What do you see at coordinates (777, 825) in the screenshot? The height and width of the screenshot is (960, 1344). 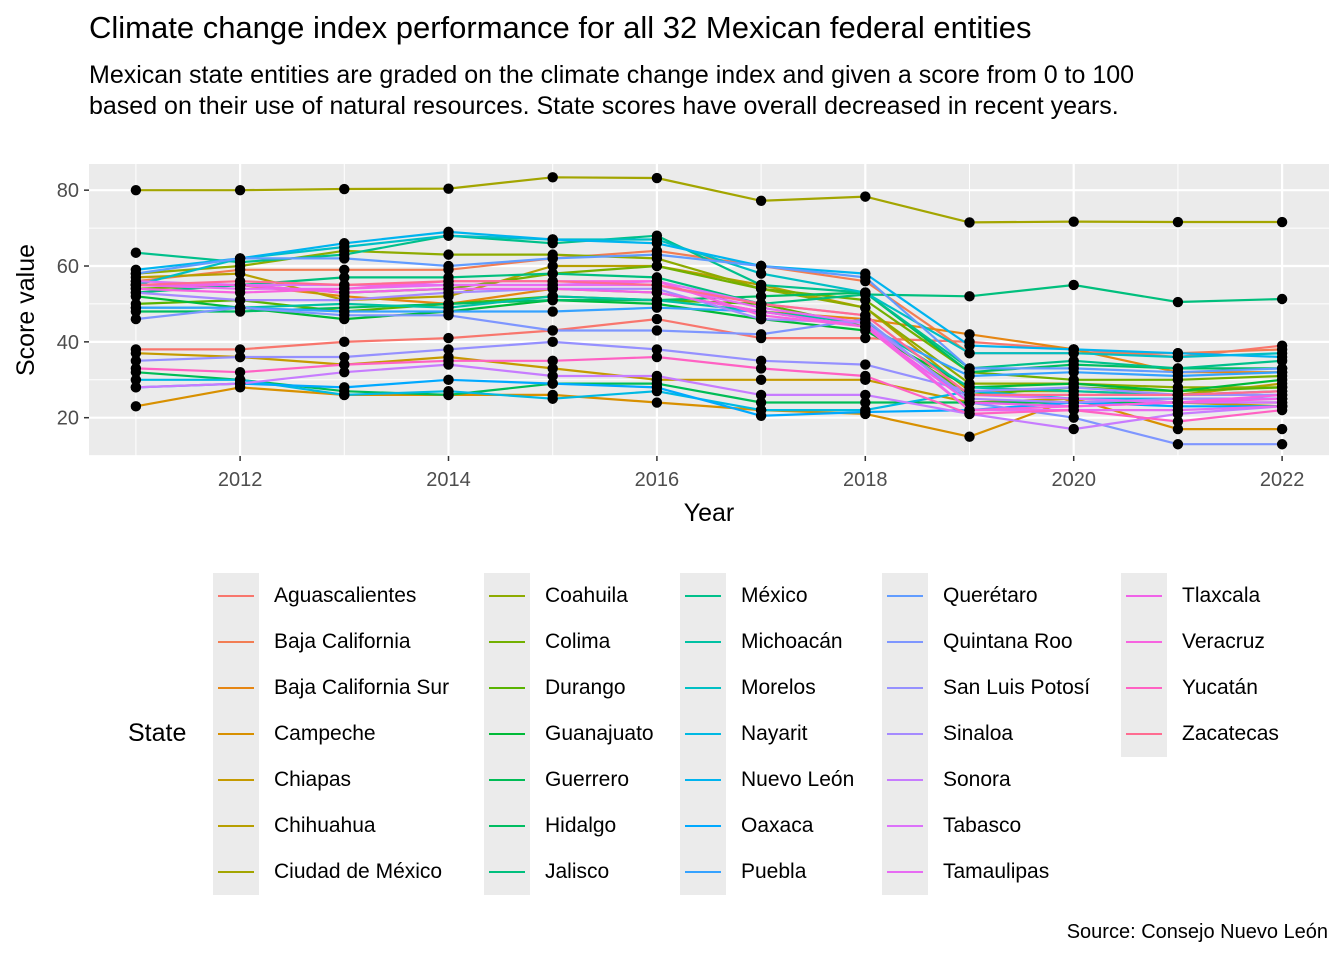 I see `legend-label: Oaxaca` at bounding box center [777, 825].